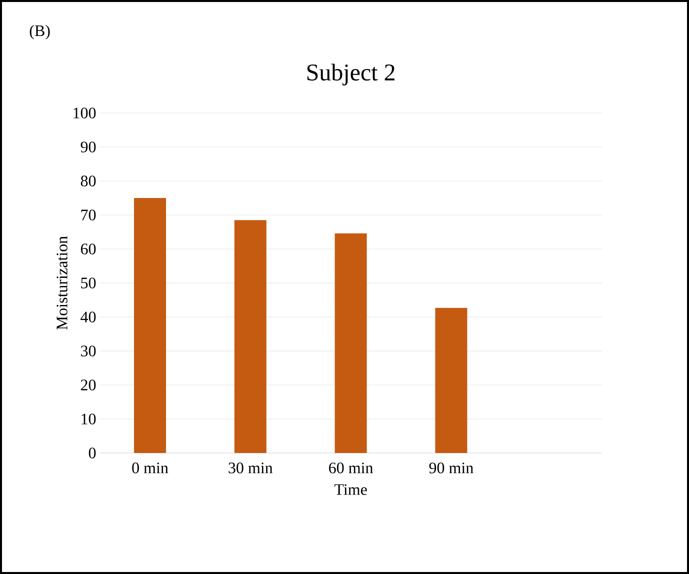  Describe the element at coordinates (150, 468) in the screenshot. I see `x-tick-label: 0 min` at that location.